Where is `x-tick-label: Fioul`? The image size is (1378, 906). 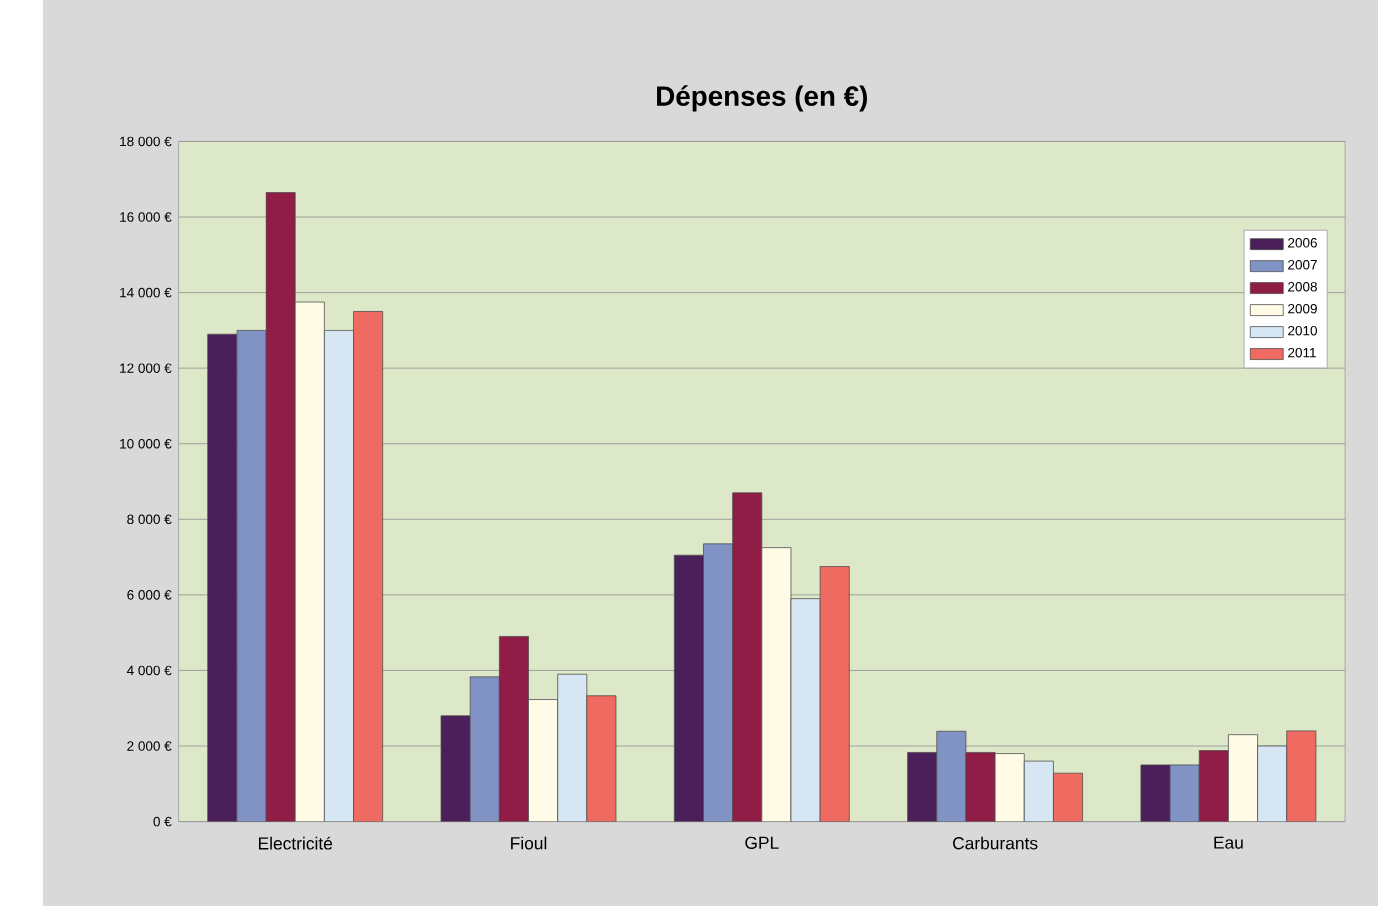
x-tick-label: Fioul is located at coordinates (529, 843).